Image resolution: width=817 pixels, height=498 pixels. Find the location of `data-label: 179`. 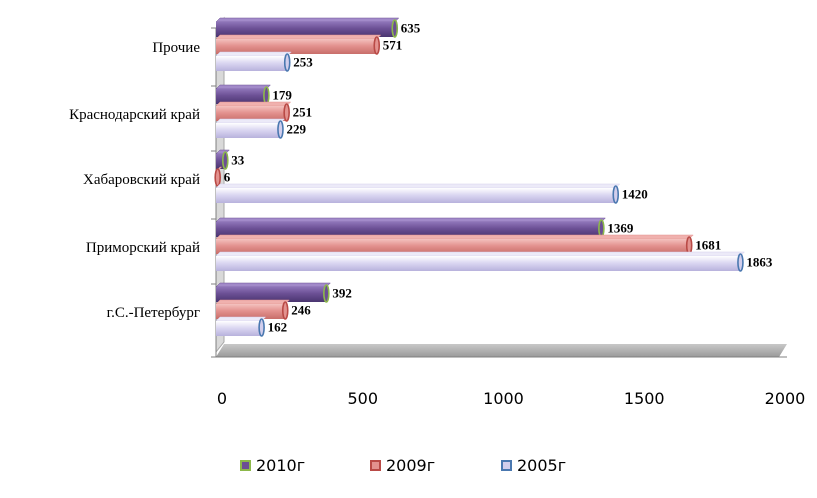

data-label: 179 is located at coordinates (282, 95).